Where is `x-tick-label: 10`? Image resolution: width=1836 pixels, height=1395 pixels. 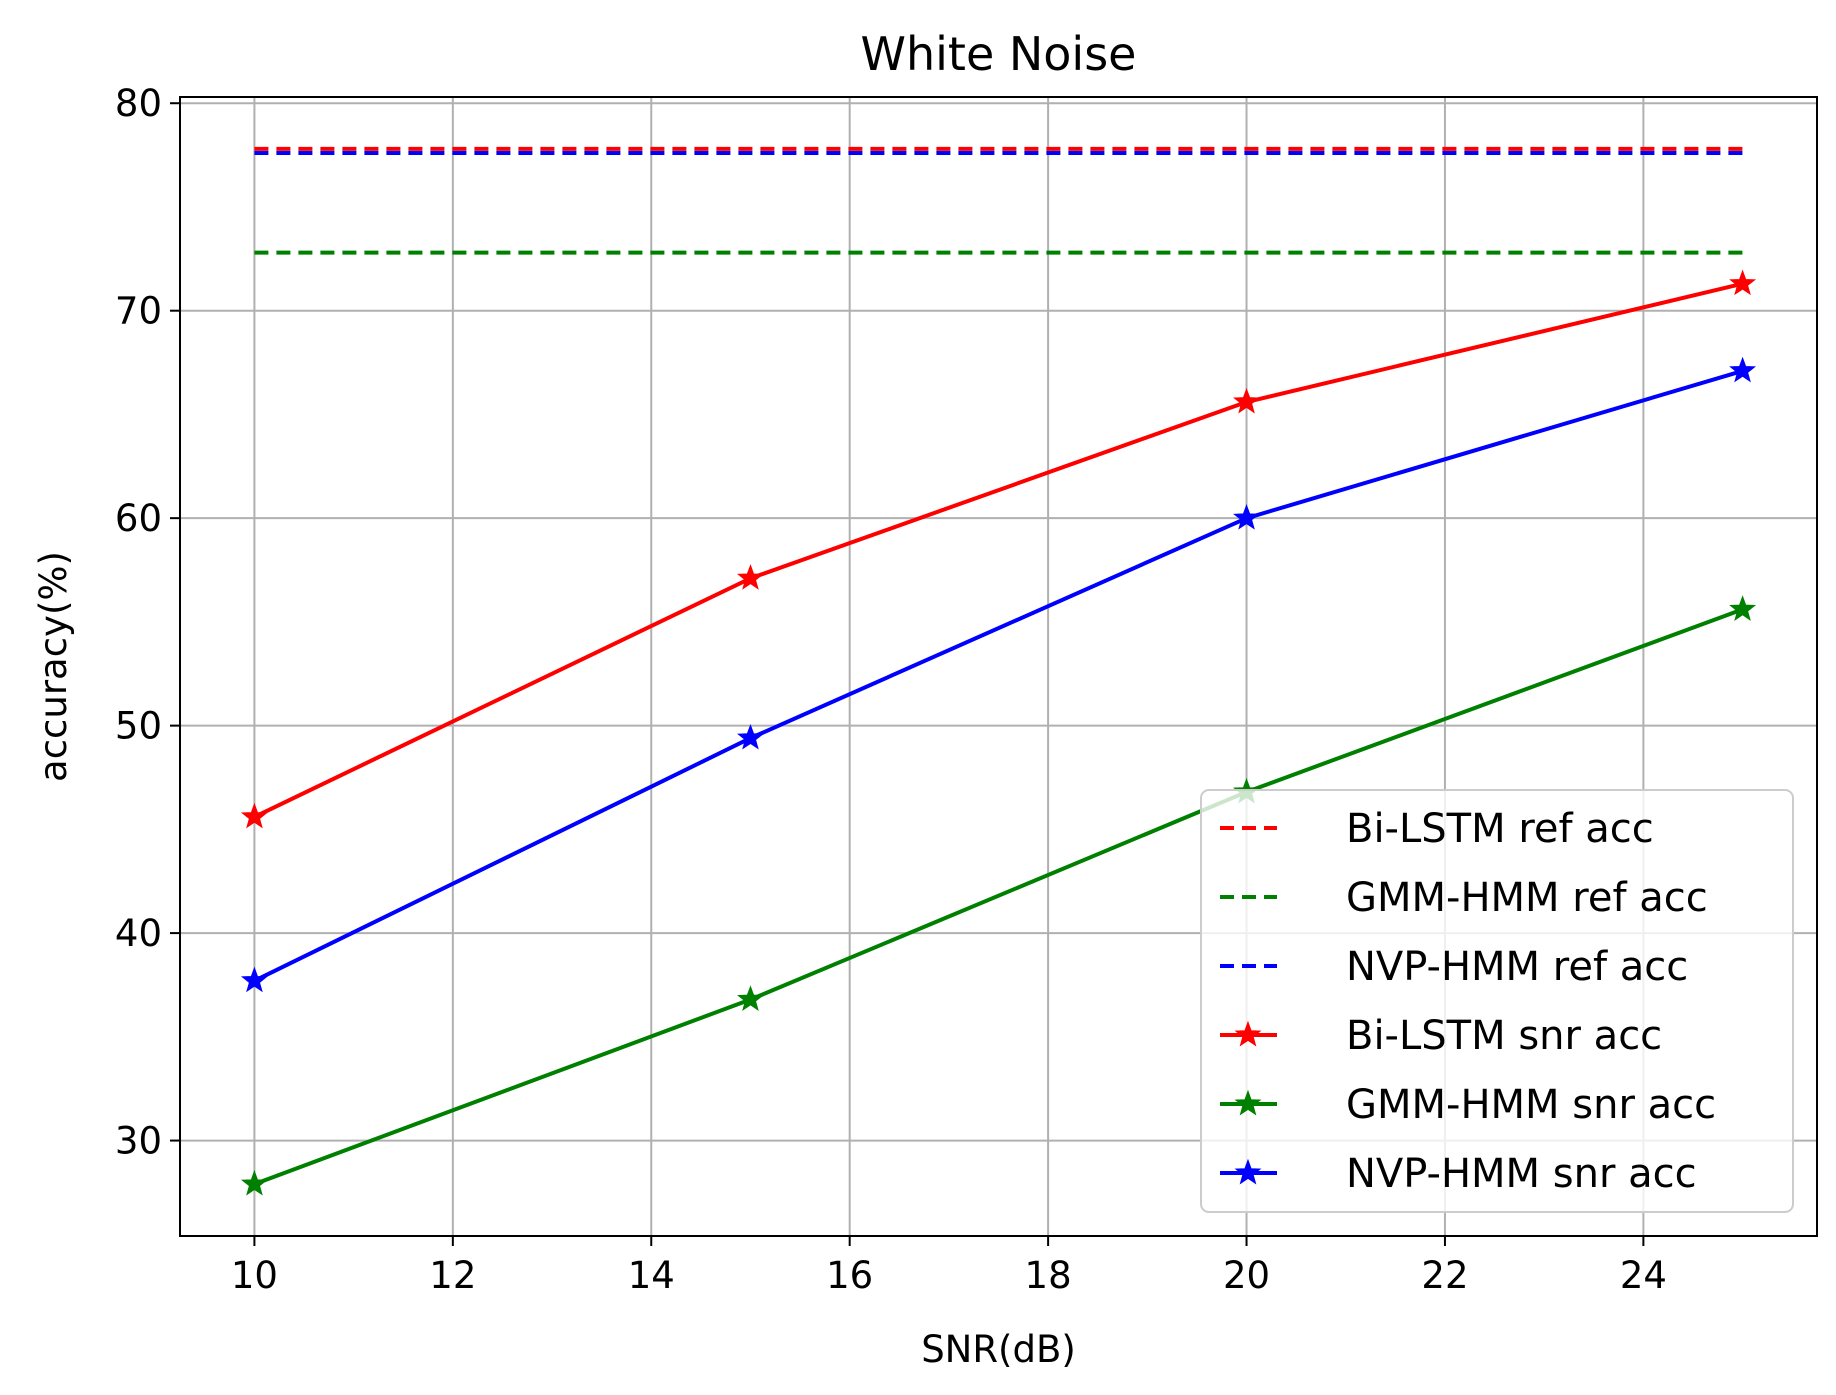 x-tick-label: 10 is located at coordinates (254, 1275).